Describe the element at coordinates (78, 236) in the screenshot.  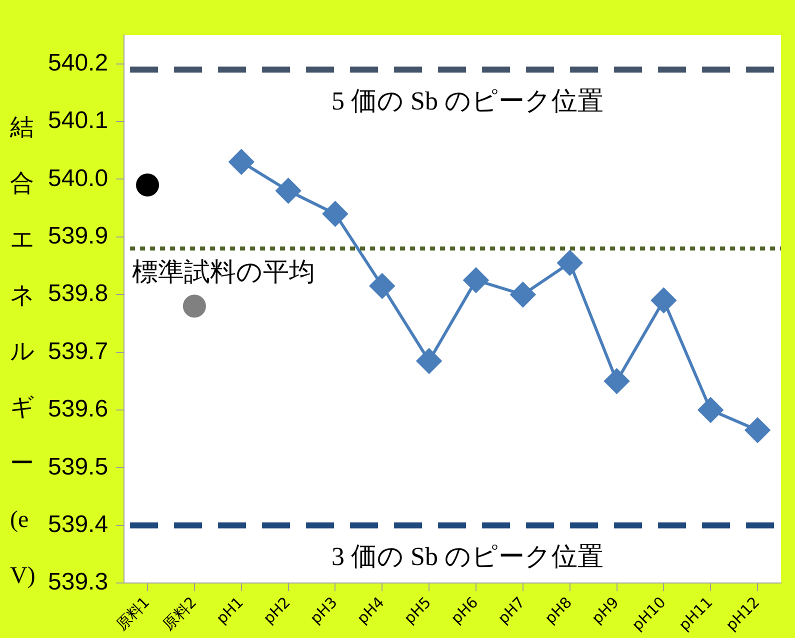
I see `y-tick-label: 539.9` at that location.